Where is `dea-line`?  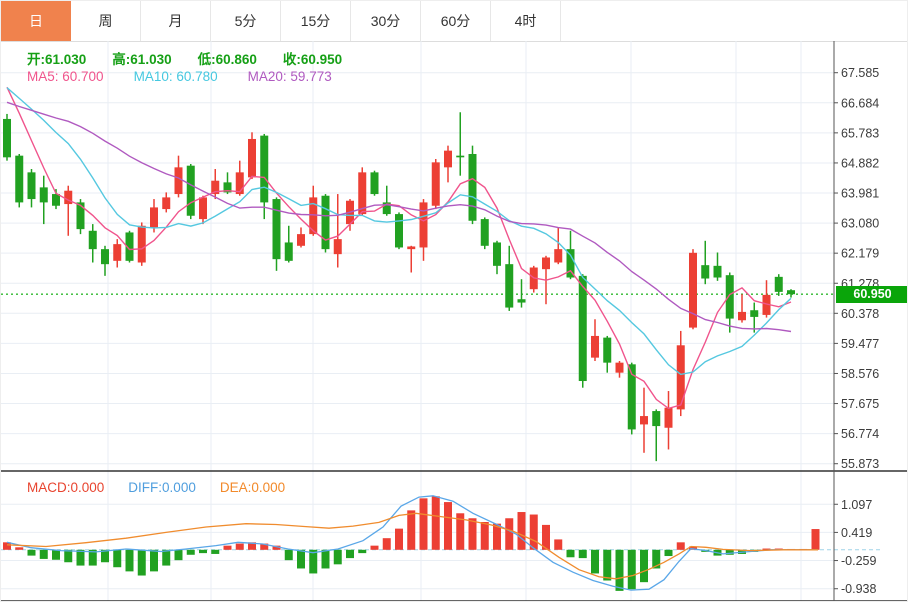
dea-line is located at coordinates (412, 546).